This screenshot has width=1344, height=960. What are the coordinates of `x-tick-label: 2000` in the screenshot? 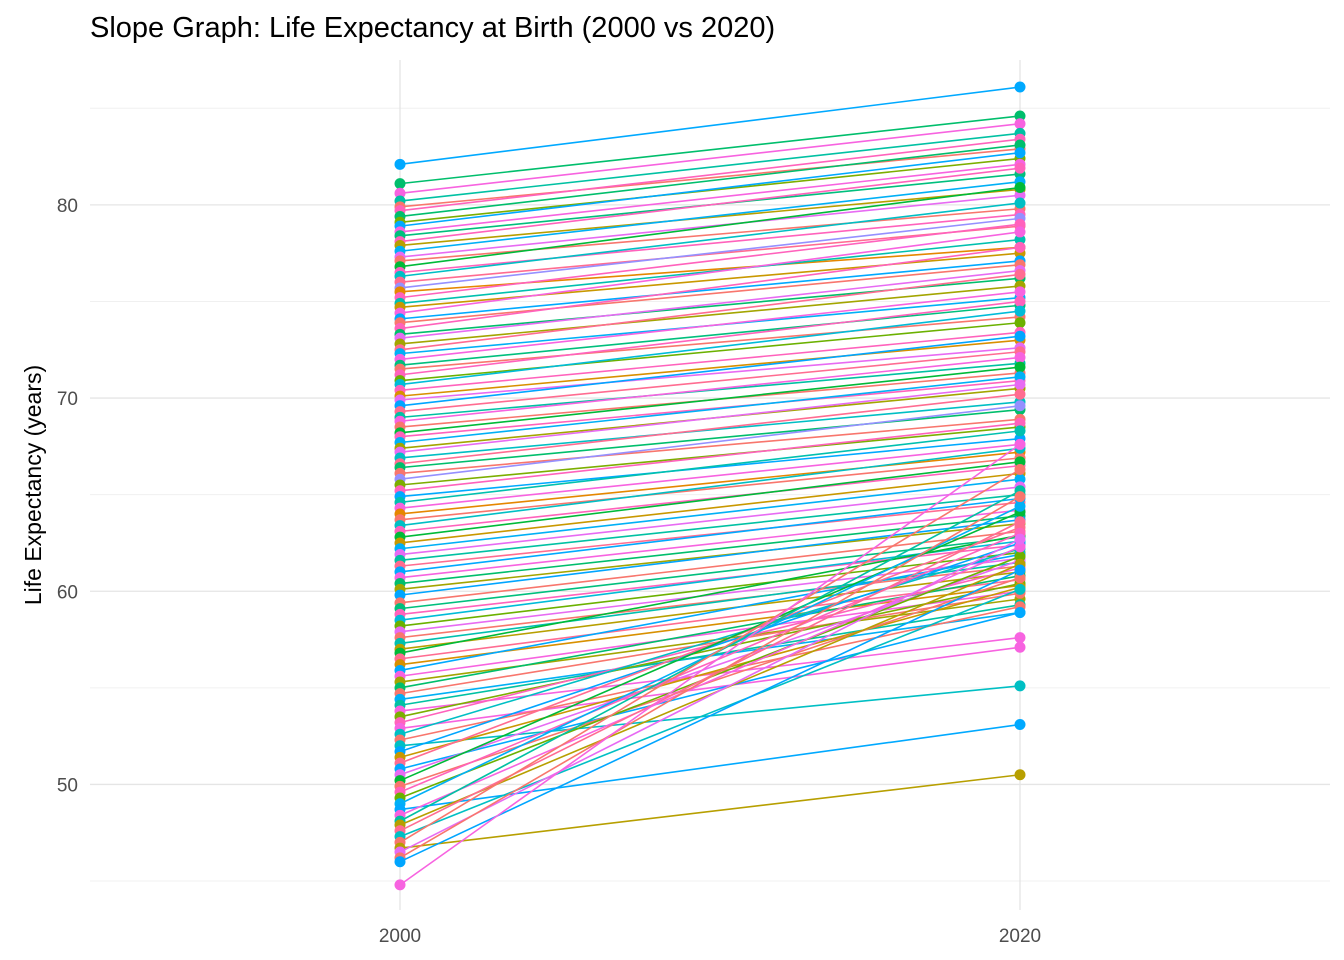 It's located at (400, 936).